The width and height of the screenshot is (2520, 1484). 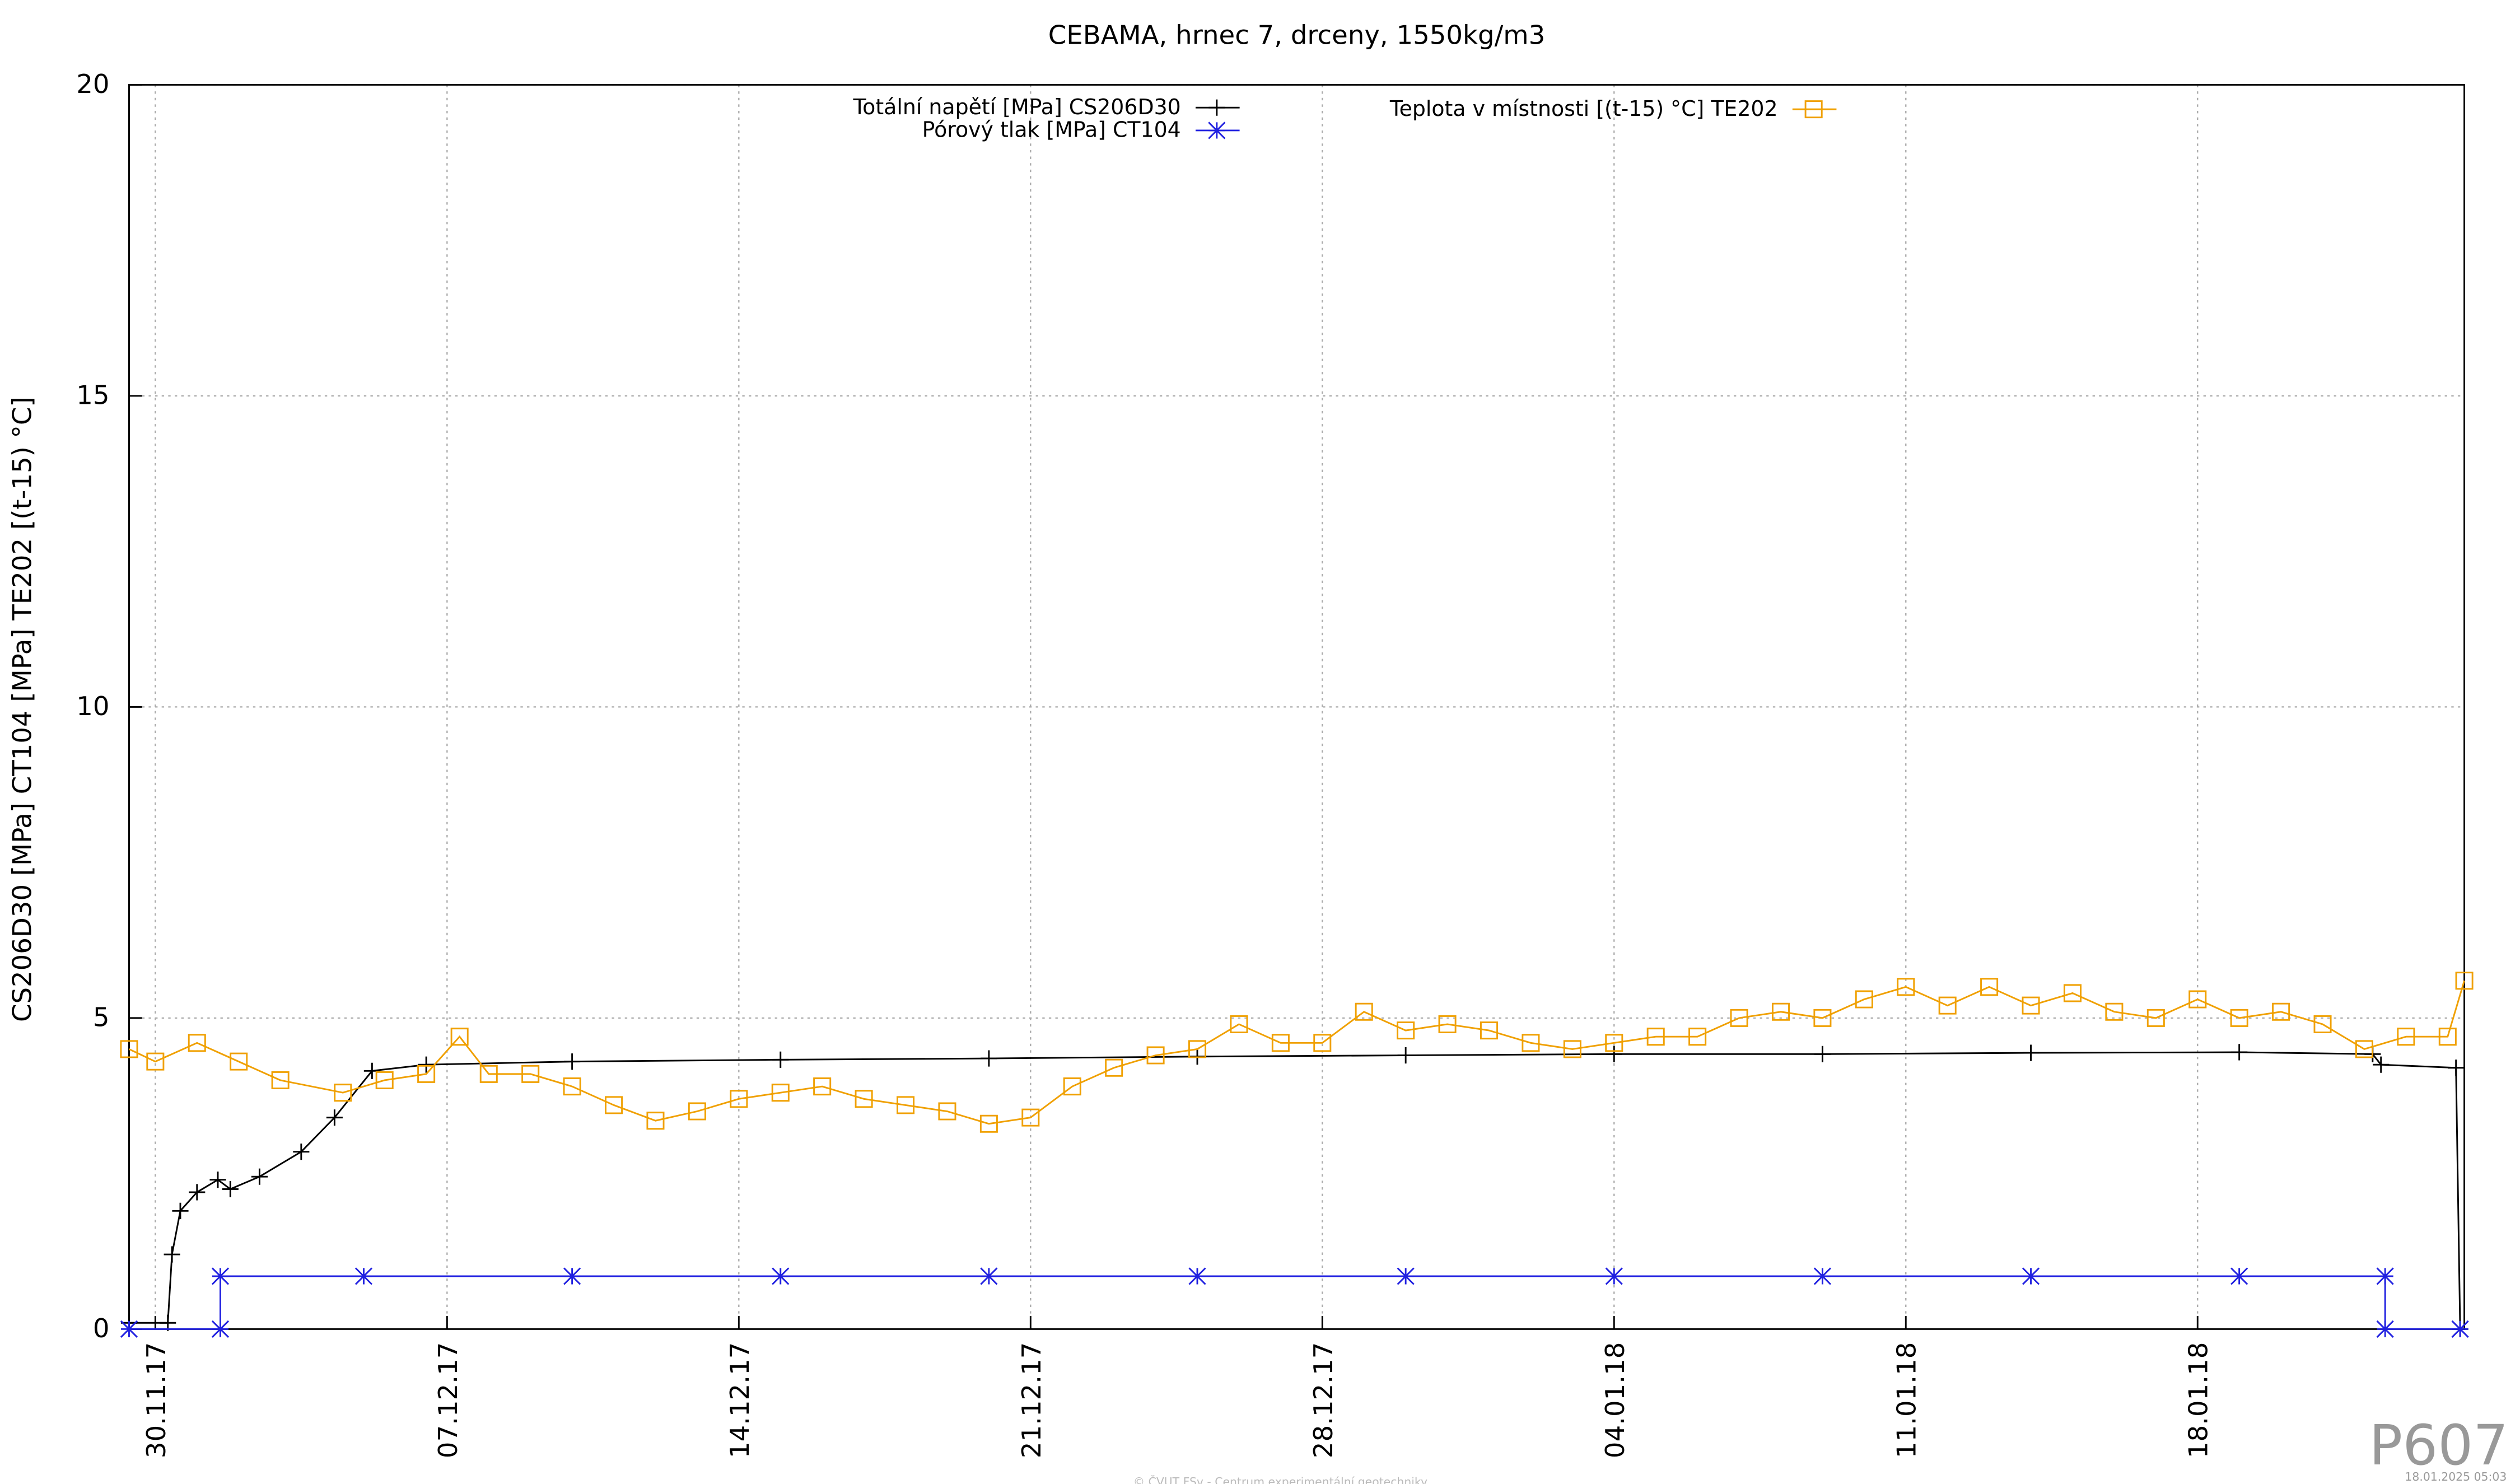 I want to click on chart-title: CEBAMA, hrnec 7, drceny, 1550kg/m3, so click(x=1297, y=35).